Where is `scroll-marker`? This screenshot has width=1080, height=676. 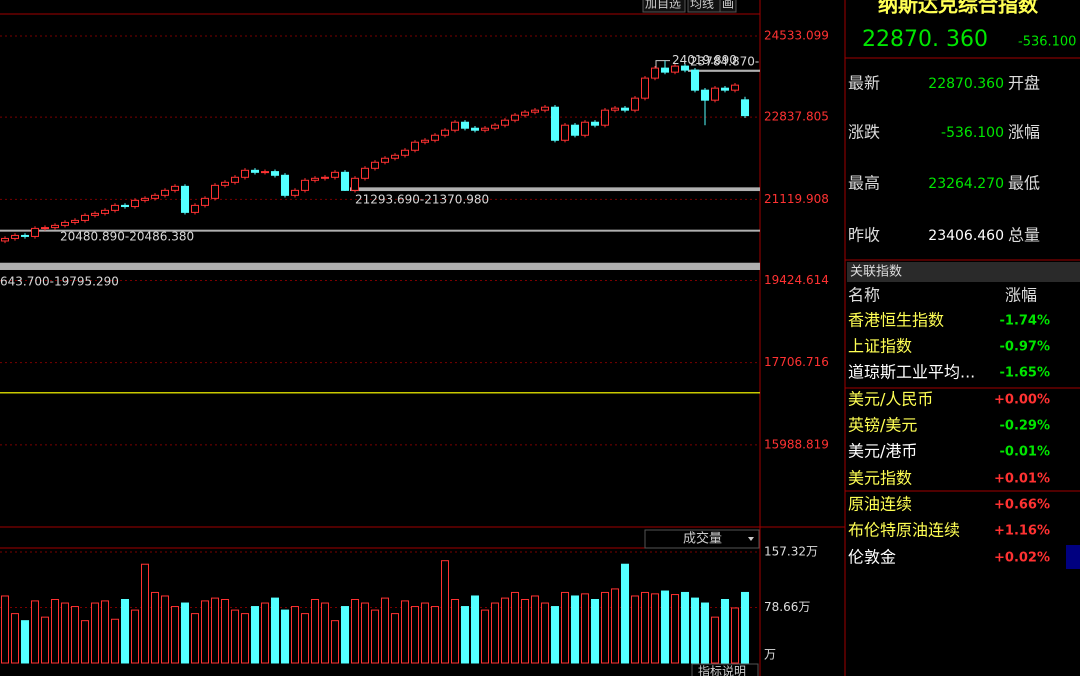
scroll-marker is located at coordinates (1073, 557).